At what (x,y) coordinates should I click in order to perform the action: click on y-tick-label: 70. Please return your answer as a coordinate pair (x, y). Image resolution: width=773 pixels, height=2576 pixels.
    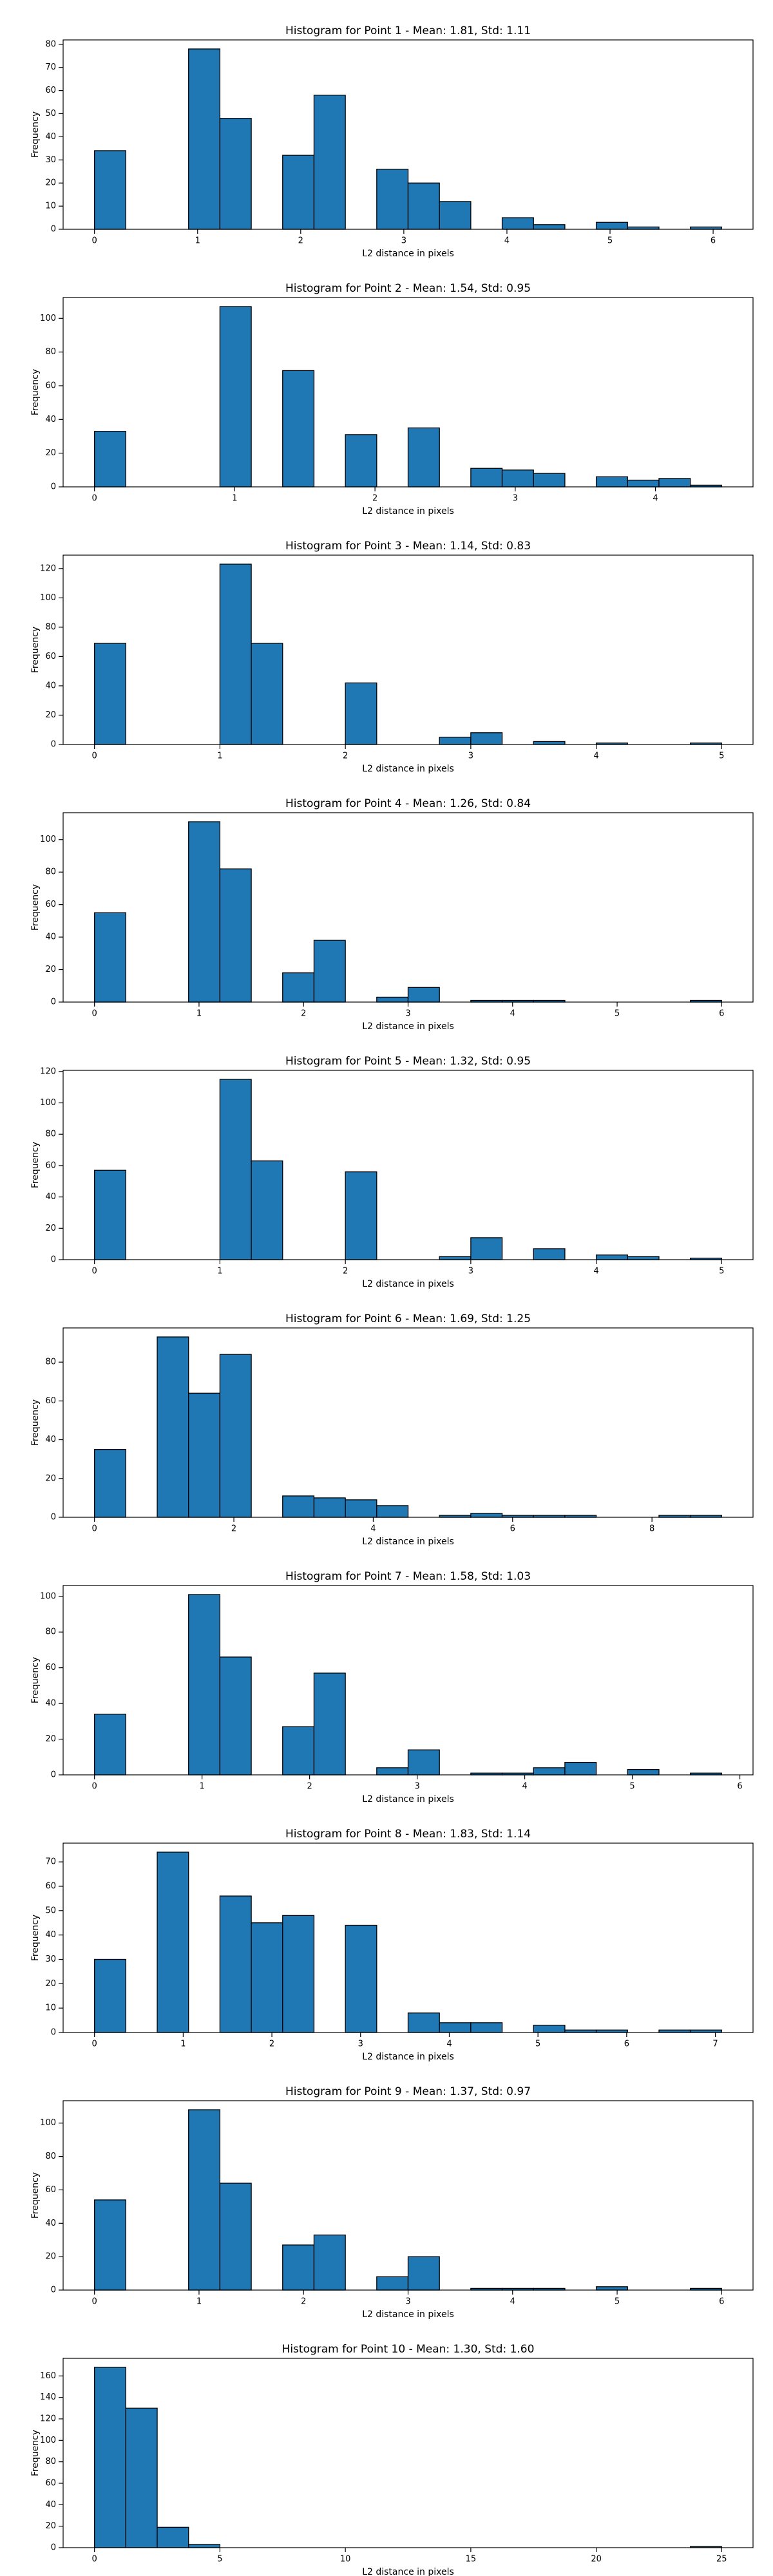
    Looking at the image, I should click on (50, 67).